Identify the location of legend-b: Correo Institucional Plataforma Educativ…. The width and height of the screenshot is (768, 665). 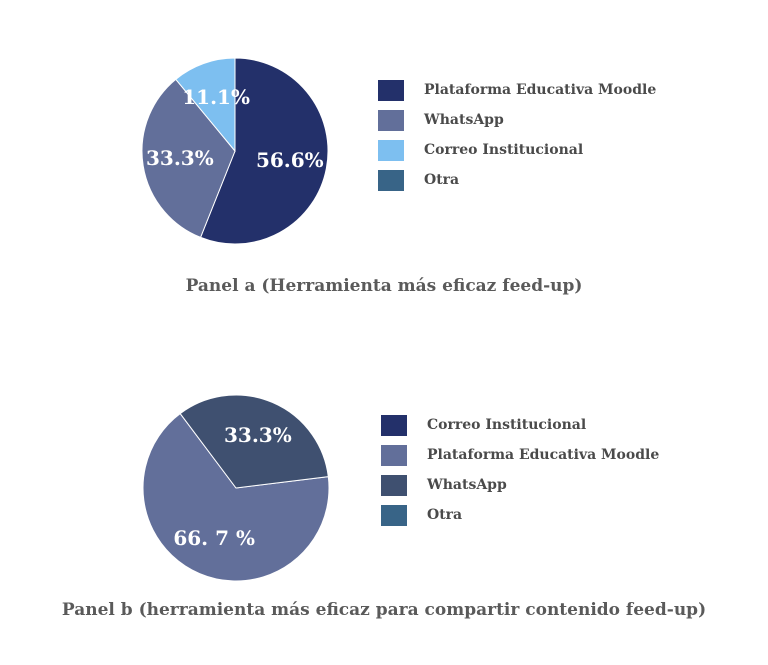
(520, 470).